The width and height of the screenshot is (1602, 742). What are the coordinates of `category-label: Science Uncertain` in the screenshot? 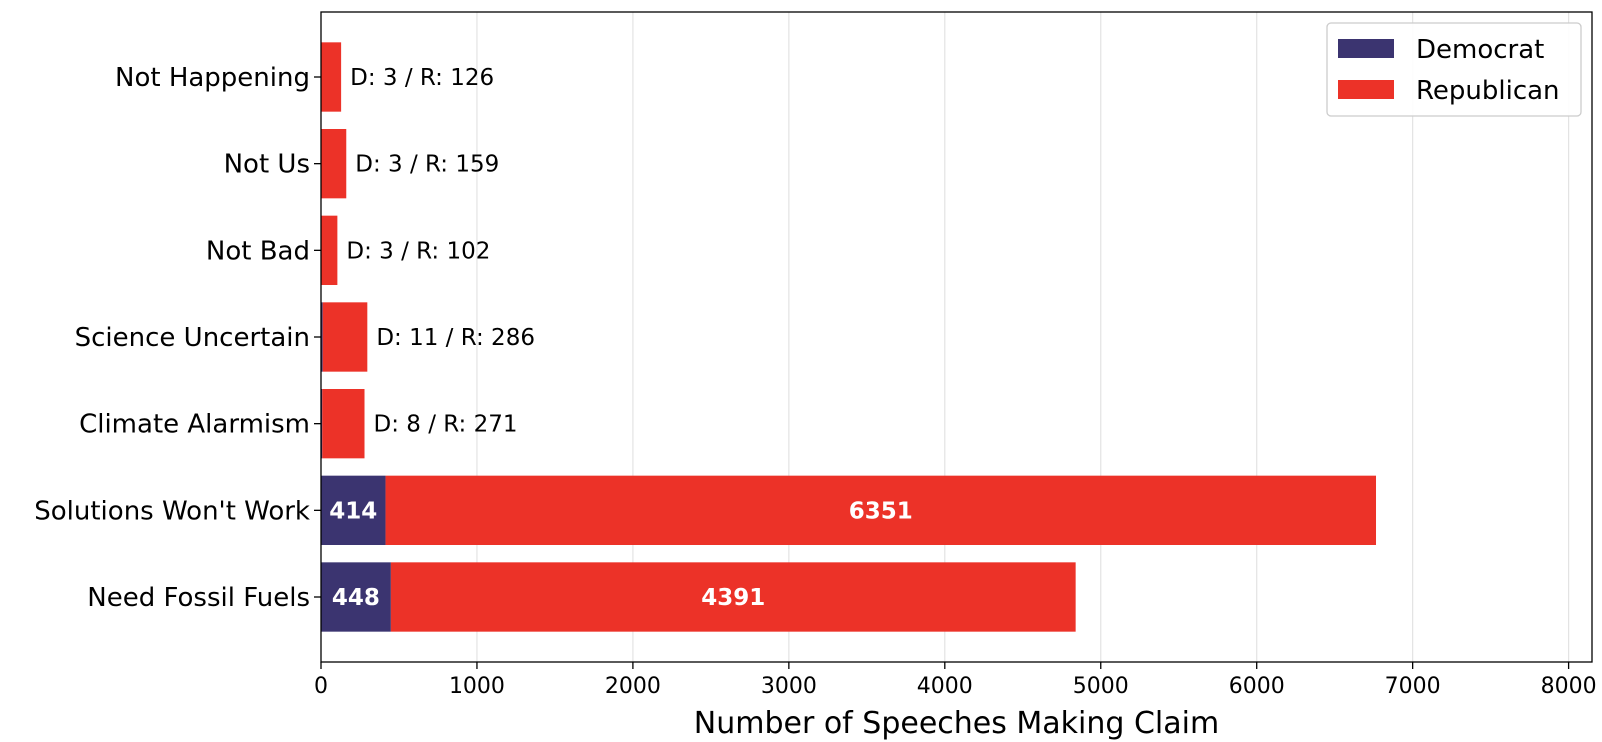 It's located at (192, 338).